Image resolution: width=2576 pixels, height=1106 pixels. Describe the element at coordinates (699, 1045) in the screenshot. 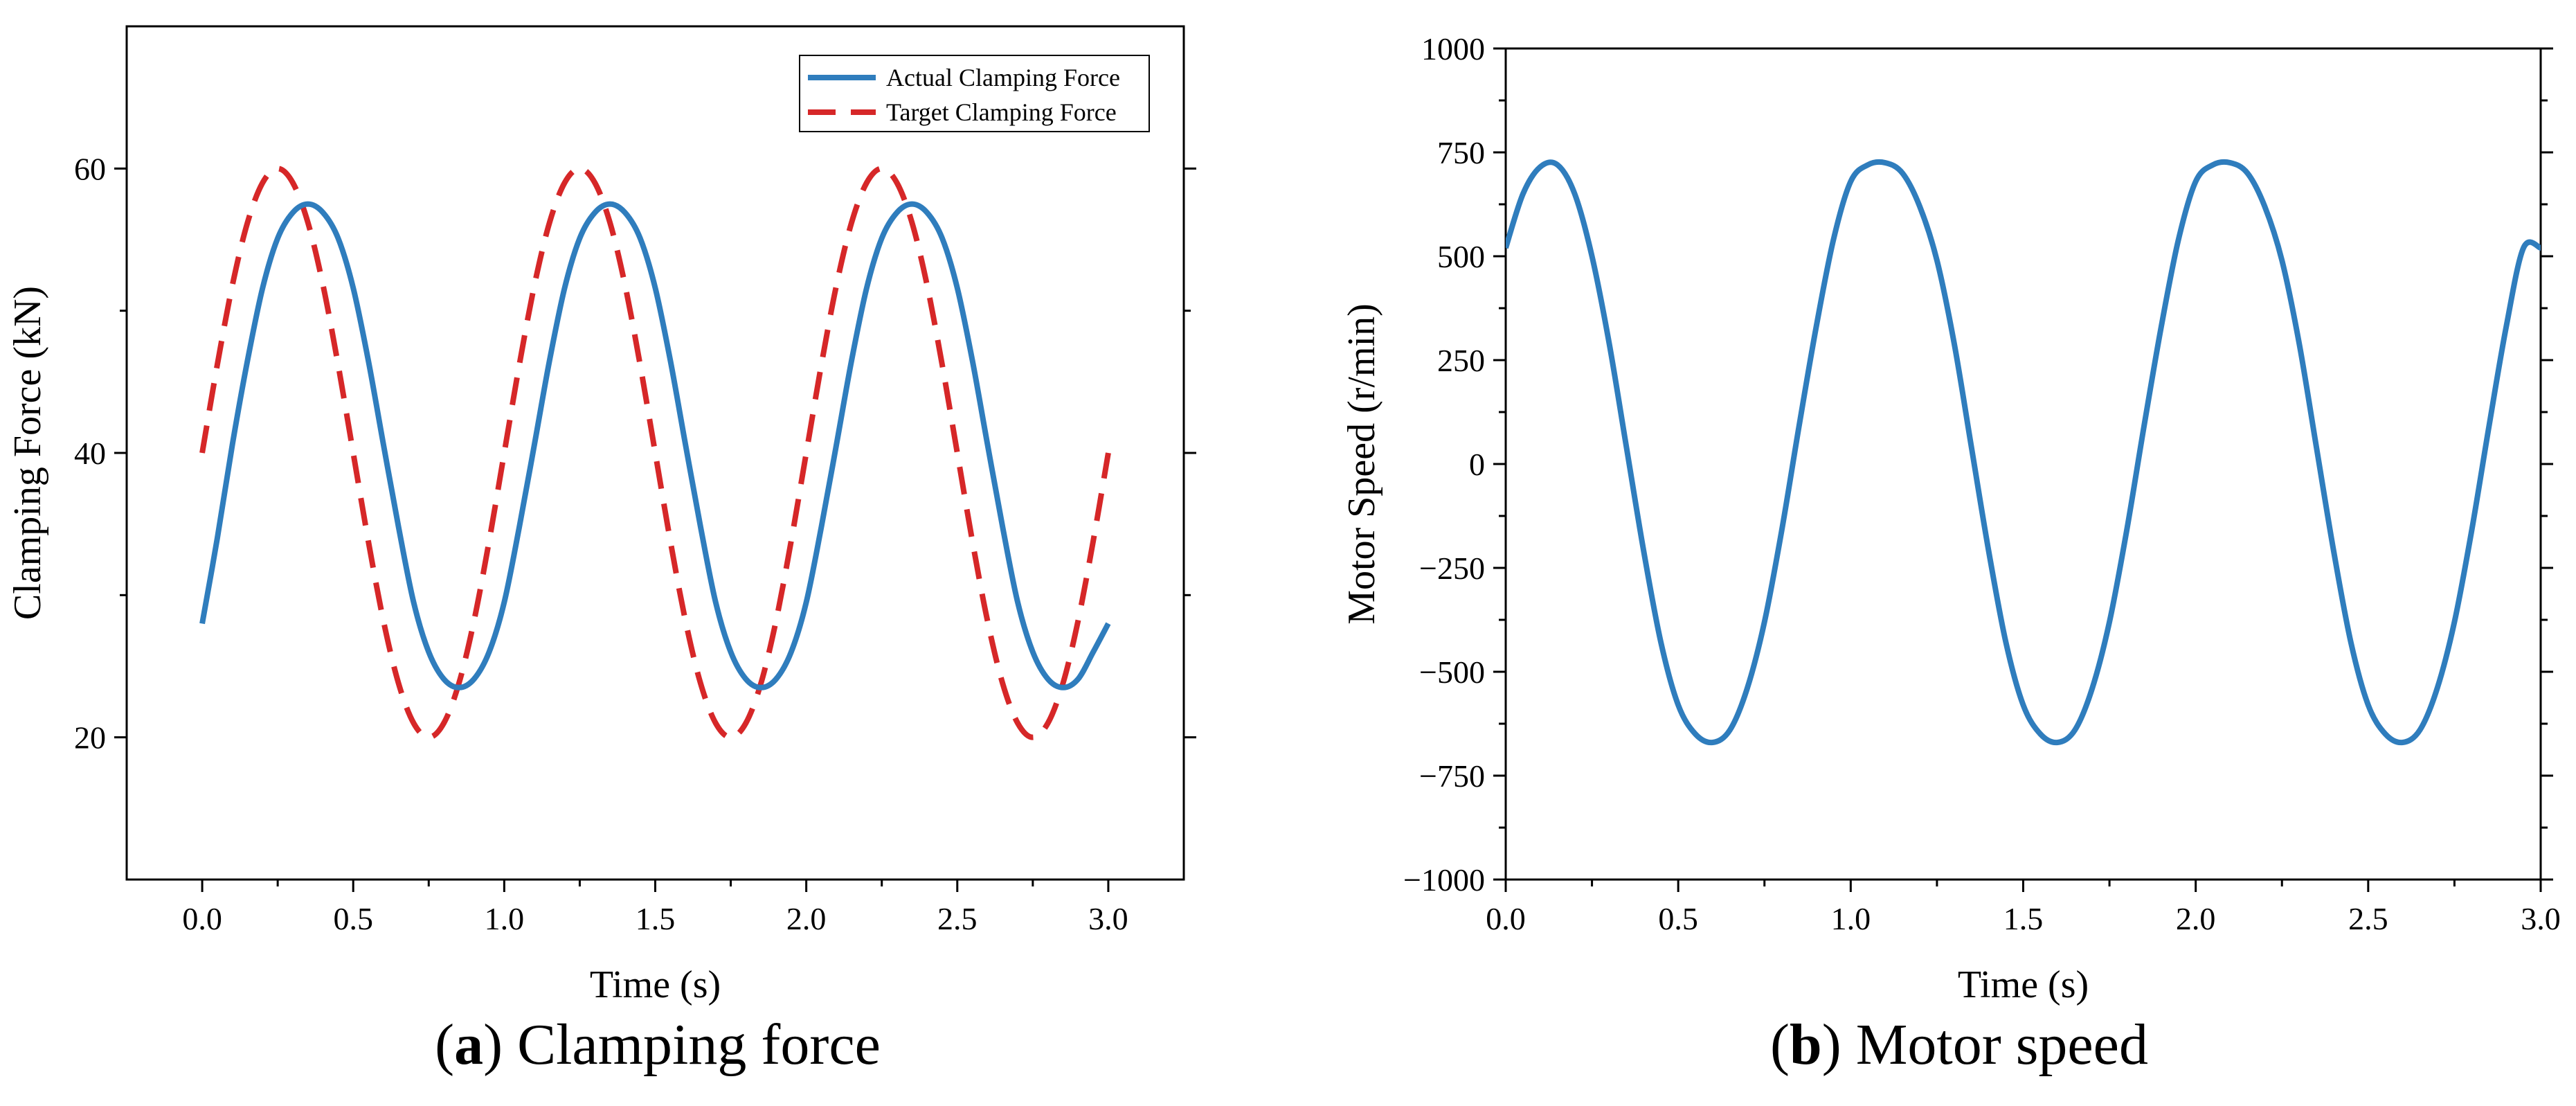

I see `caption-text: Clamping force` at that location.